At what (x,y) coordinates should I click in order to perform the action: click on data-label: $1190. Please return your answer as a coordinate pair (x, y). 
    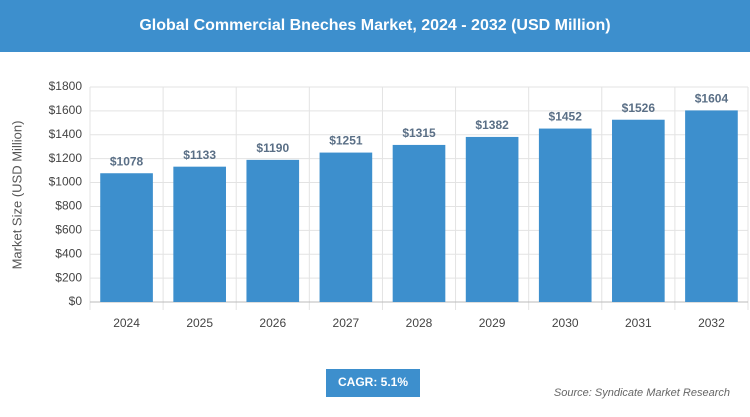
    Looking at the image, I should click on (272, 148).